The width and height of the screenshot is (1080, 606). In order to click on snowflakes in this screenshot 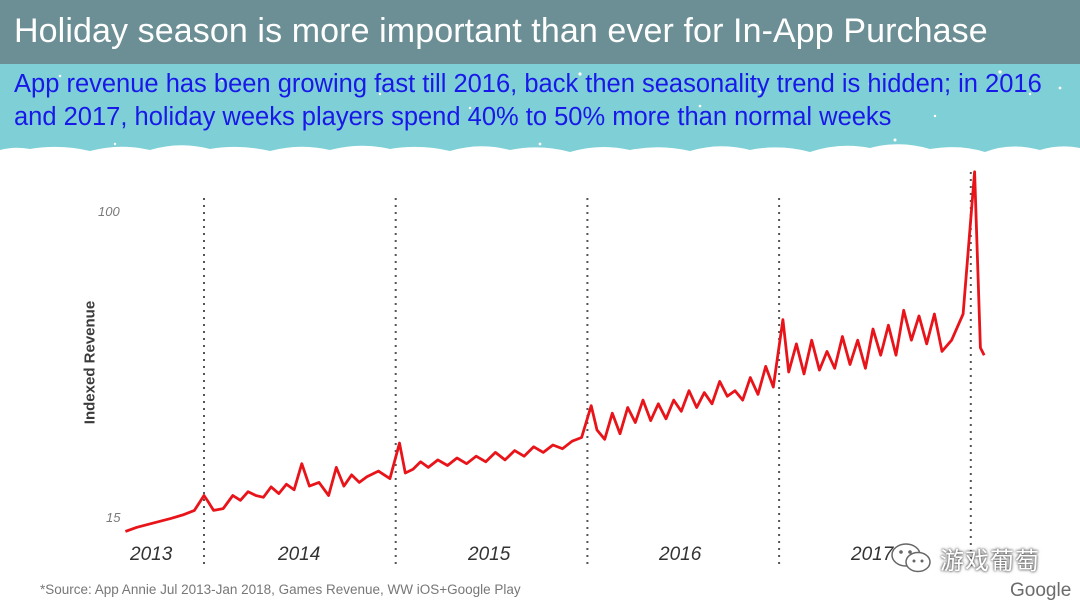, I will do `click(560, 108)`.